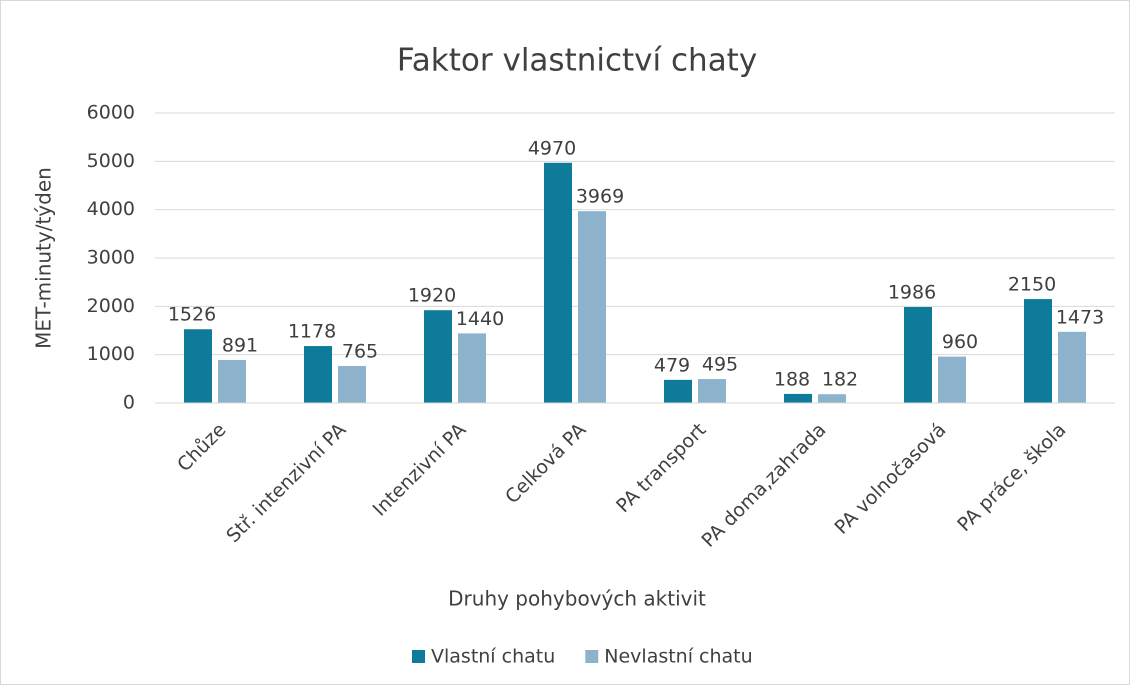 The image size is (1131, 686). What do you see at coordinates (192, 315) in the screenshot?
I see `data-label: 1526` at bounding box center [192, 315].